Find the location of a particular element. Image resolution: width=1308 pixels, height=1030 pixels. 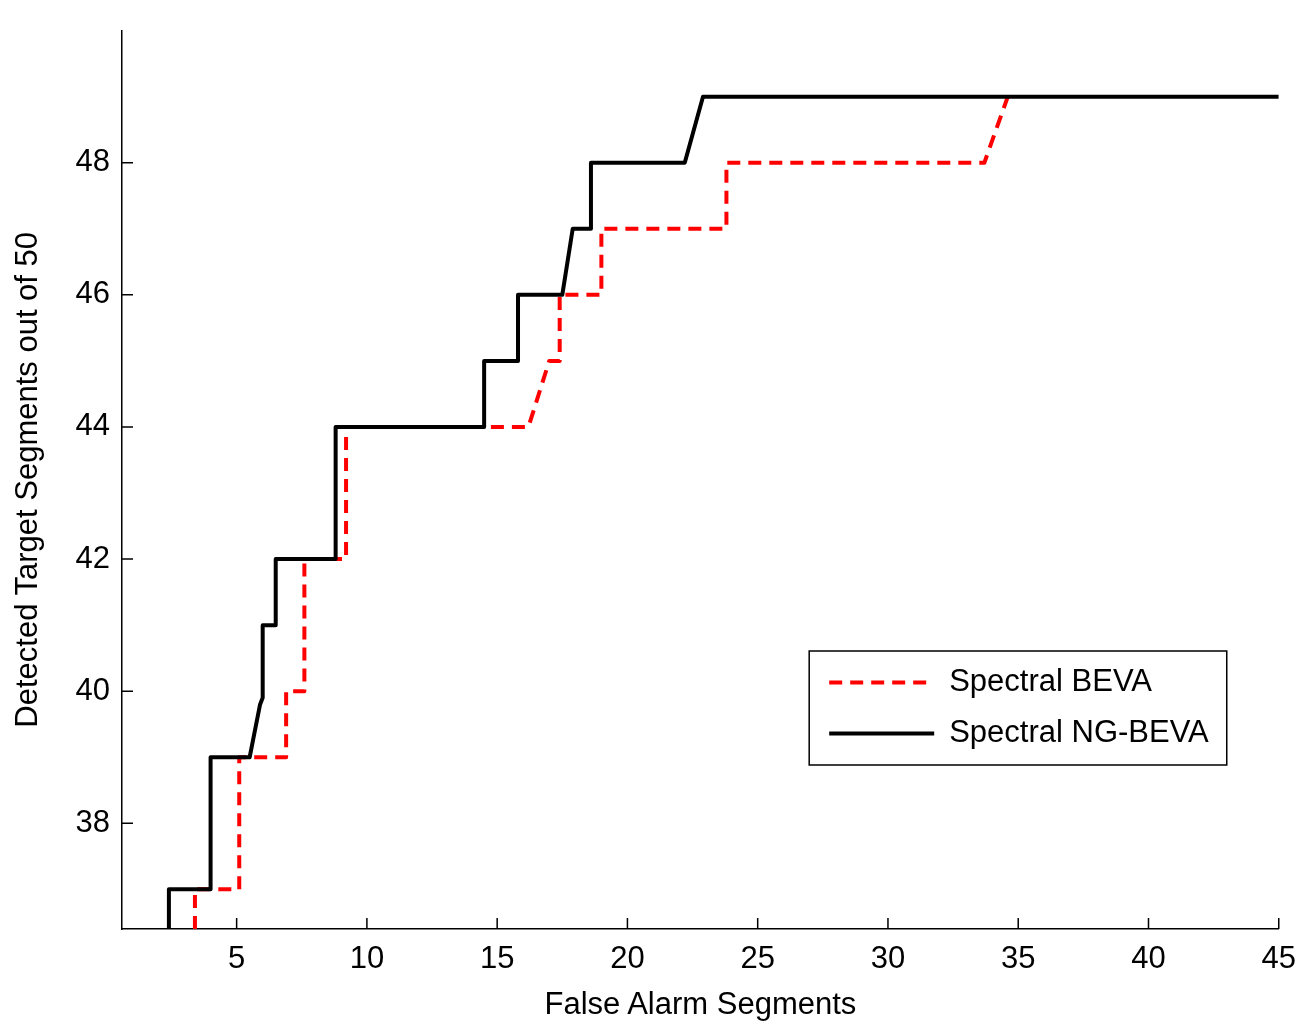

y-axis-title: Detected Target Segments out of 50 is located at coordinates (27, 479).